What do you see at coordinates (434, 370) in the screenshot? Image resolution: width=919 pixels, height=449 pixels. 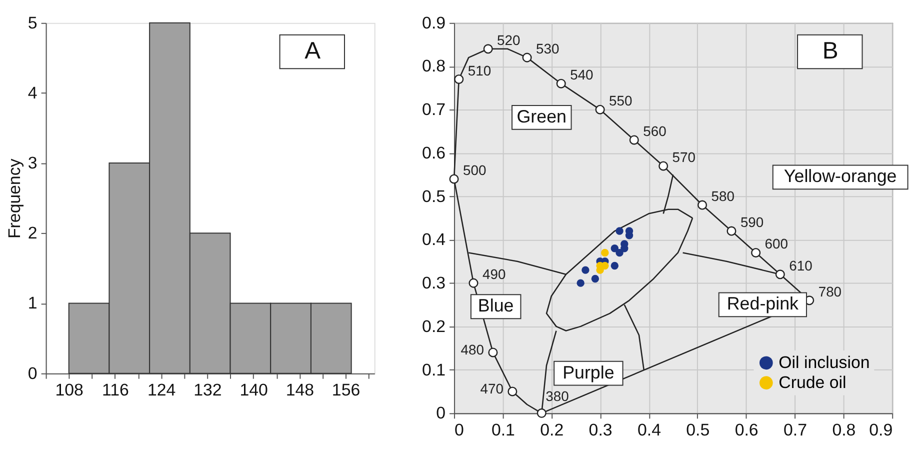 I see `y-tick-label: 0.1` at bounding box center [434, 370].